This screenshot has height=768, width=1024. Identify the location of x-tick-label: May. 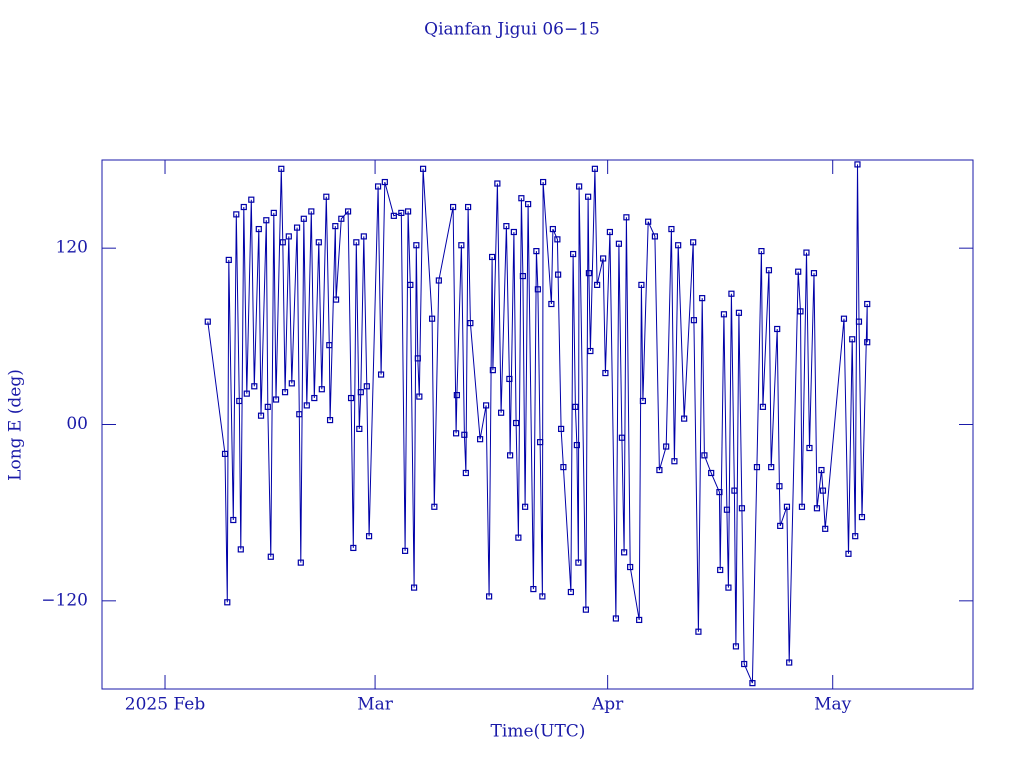
(833, 705).